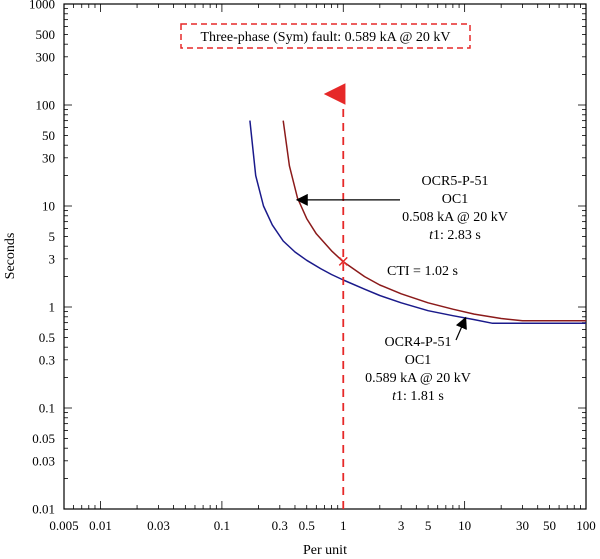 The image size is (600, 559). I want to click on fault-box-border, so click(325, 36).